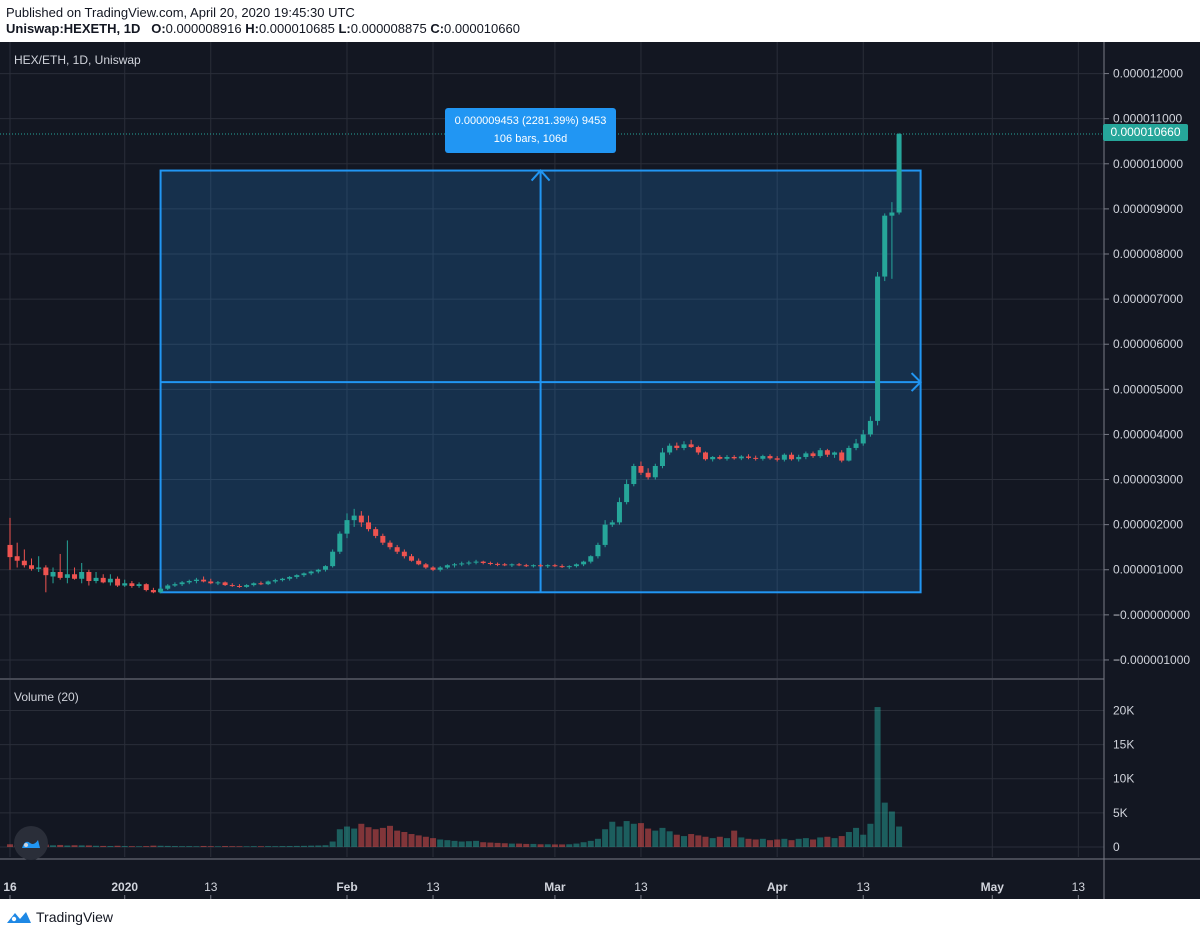  I want to click on tradingview-logo: TradingView, so click(59, 917).